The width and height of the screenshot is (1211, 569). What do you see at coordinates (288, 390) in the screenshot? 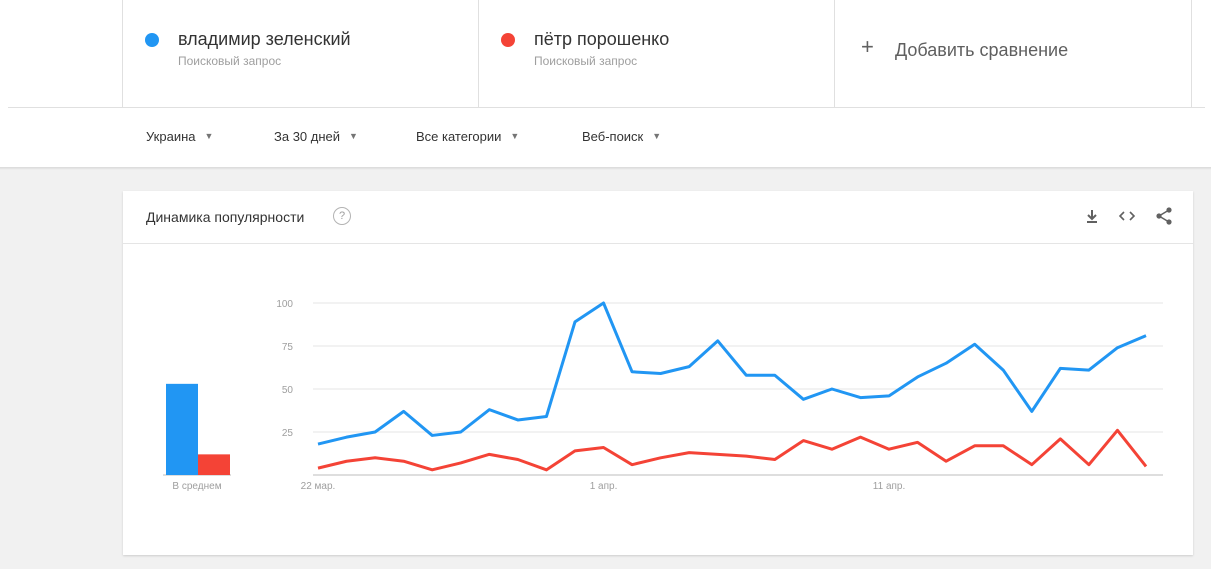
I see `y-tick-label: 50` at bounding box center [288, 390].